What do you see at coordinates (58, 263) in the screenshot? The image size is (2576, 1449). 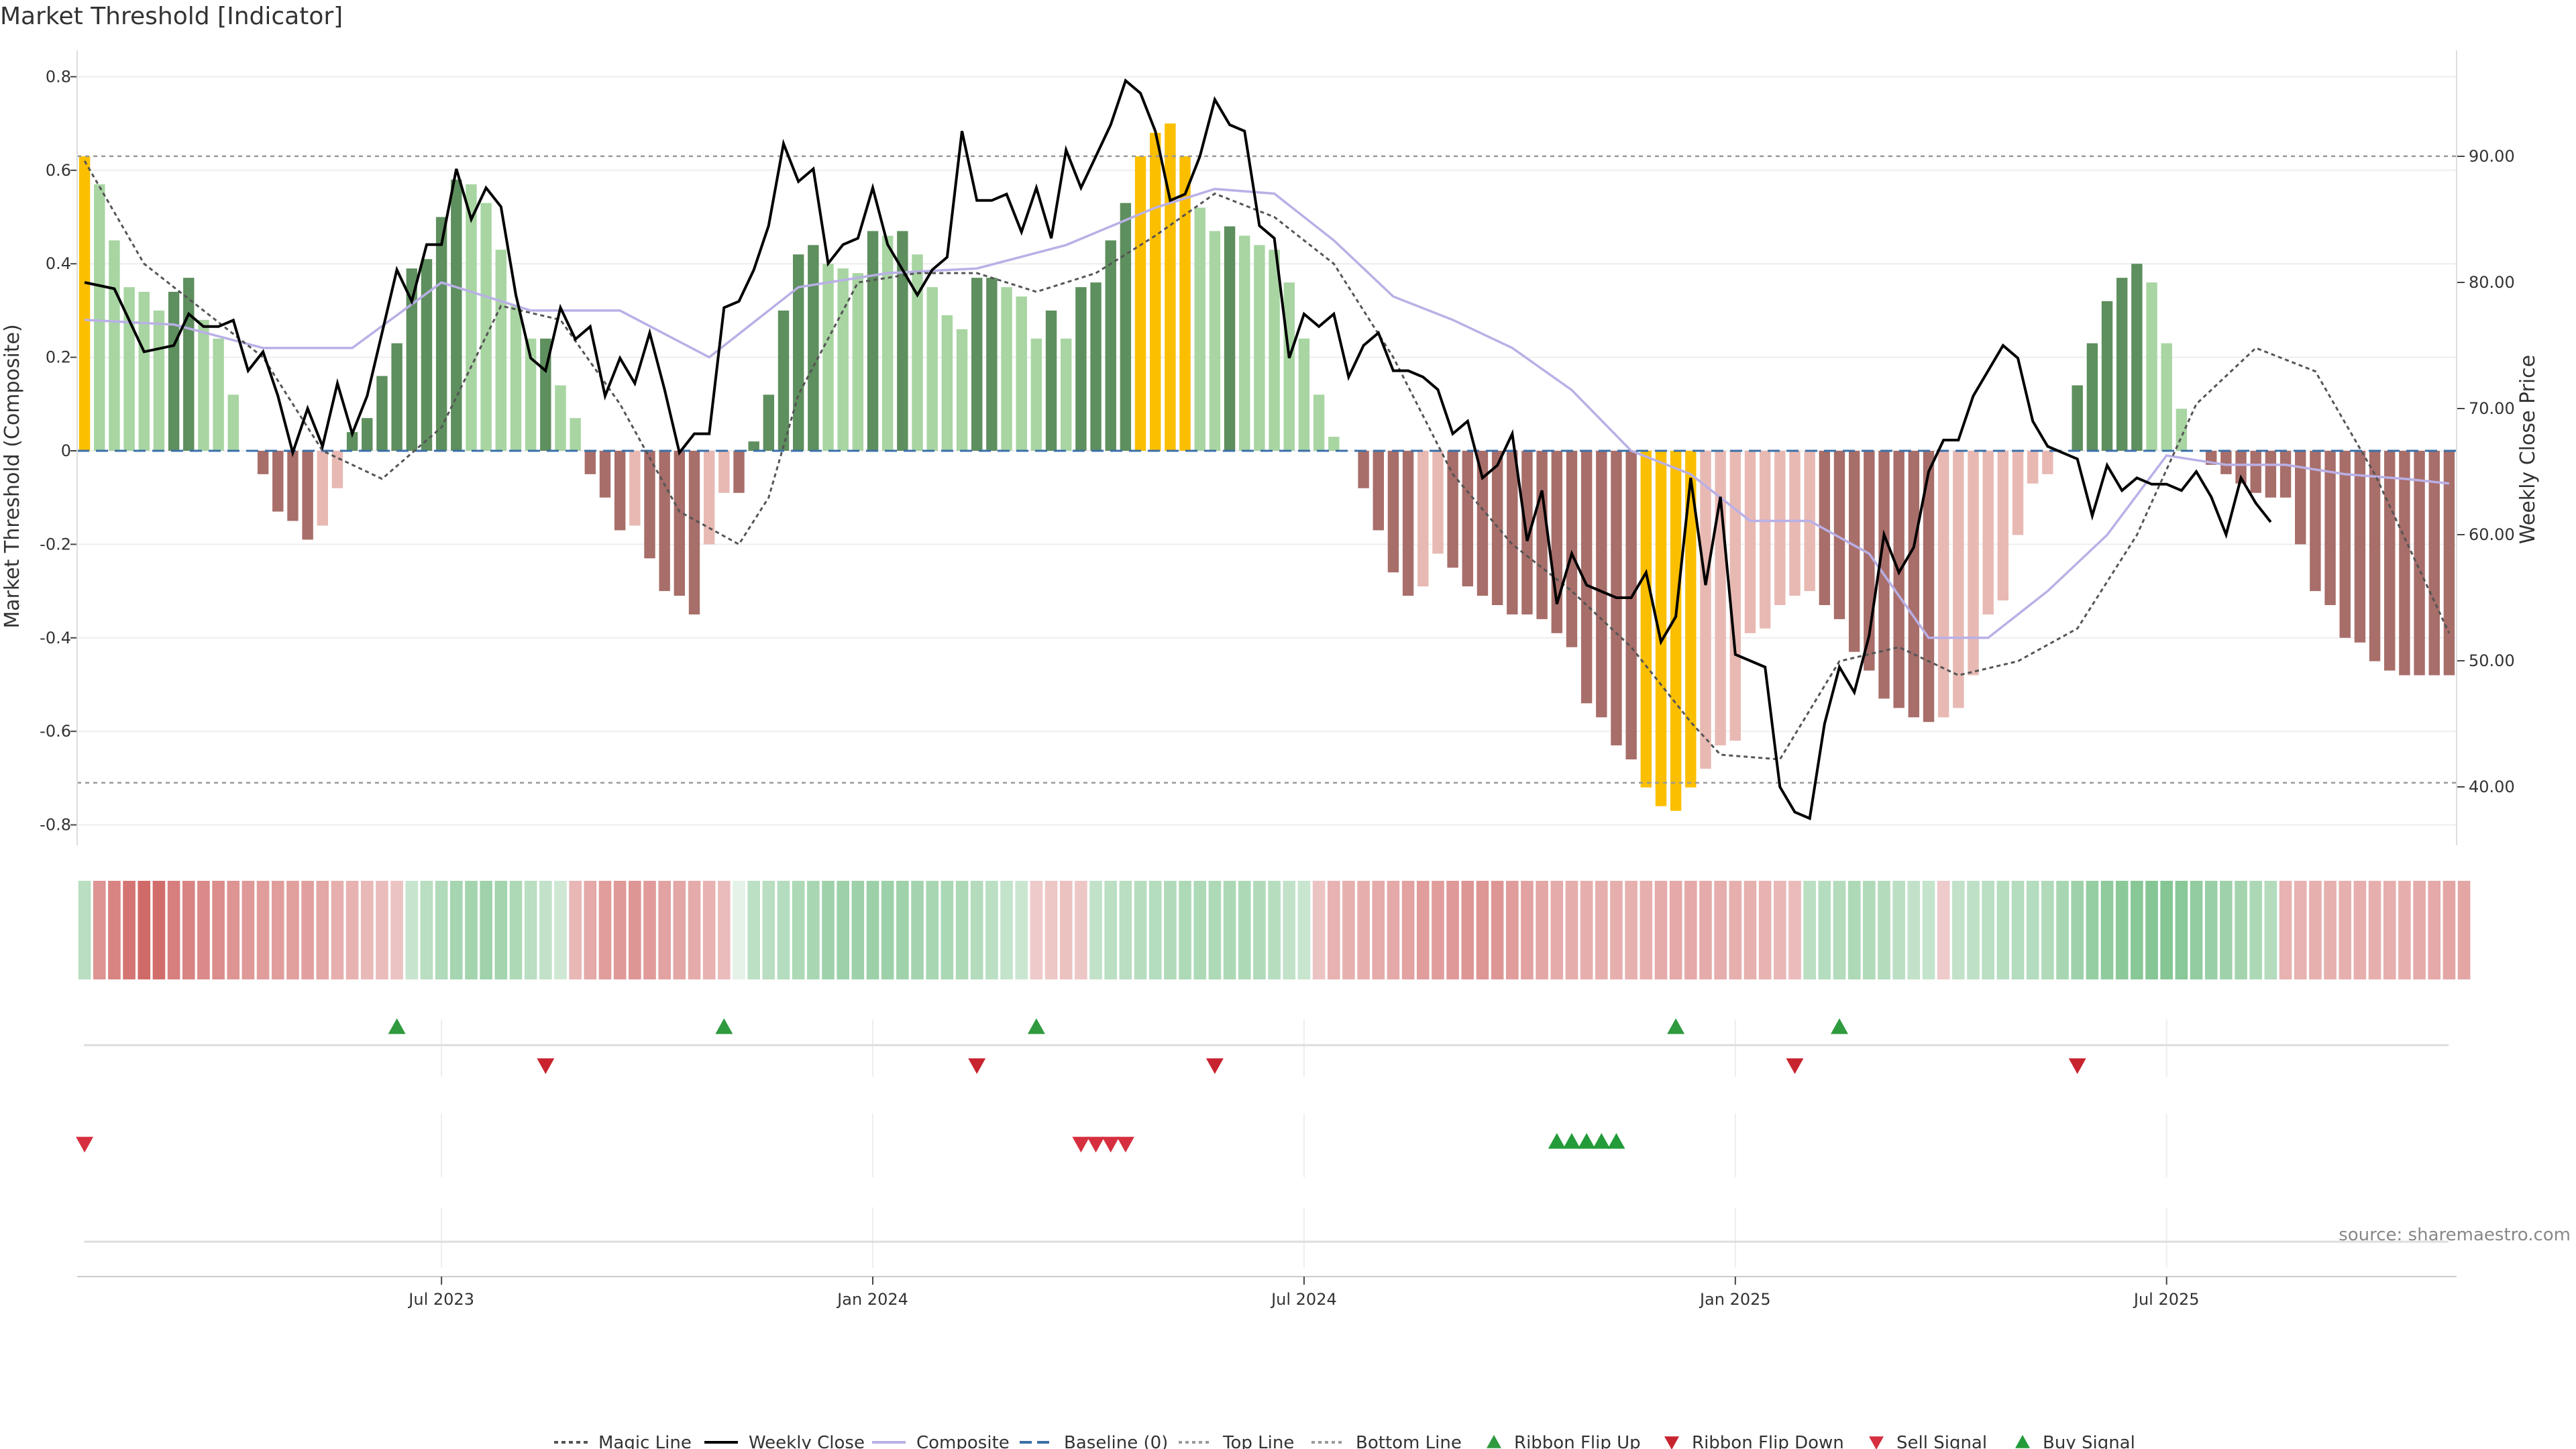 I see `y-tick-left: 0.4` at bounding box center [58, 263].